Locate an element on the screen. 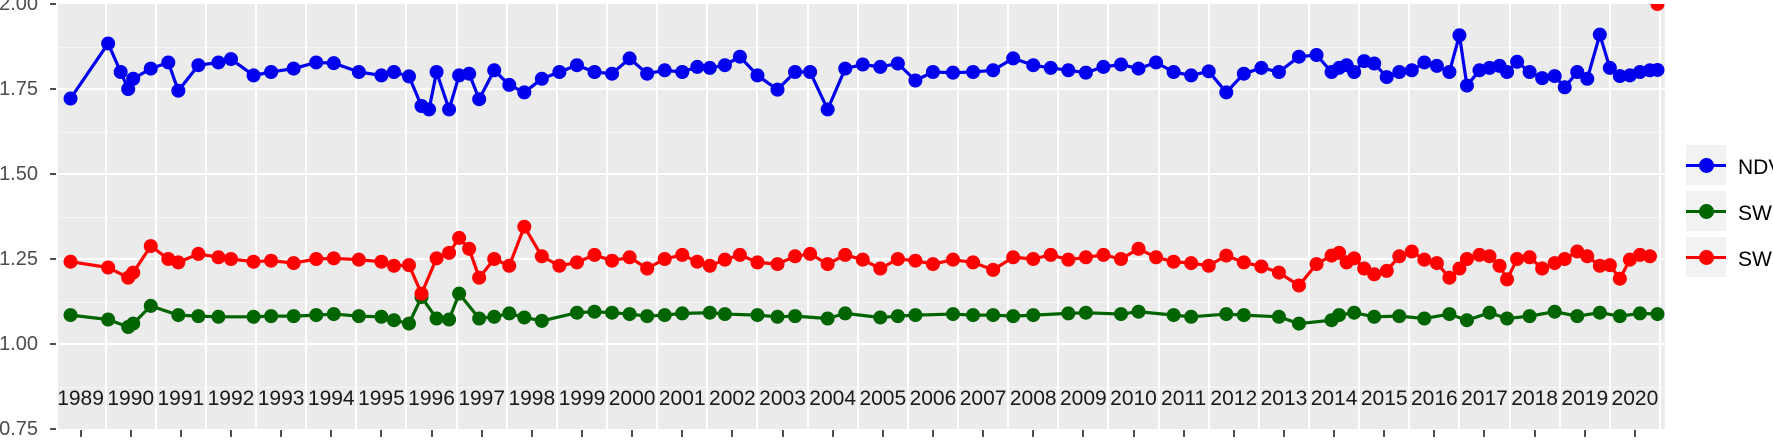  legend-key-swir1 is located at coordinates (1706, 257).